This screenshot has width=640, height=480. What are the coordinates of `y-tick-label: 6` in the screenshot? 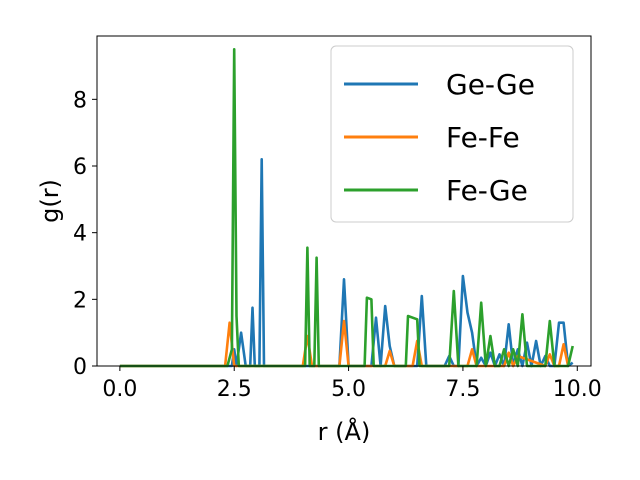 It's located at (80, 167).